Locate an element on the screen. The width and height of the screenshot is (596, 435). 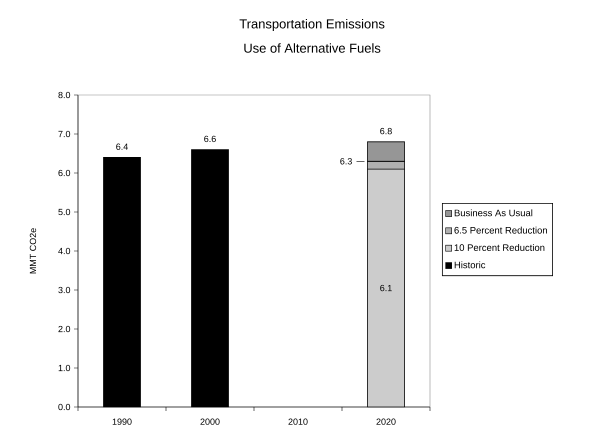
chart-subtitle: Use of Alternative Fuels is located at coordinates (312, 48).